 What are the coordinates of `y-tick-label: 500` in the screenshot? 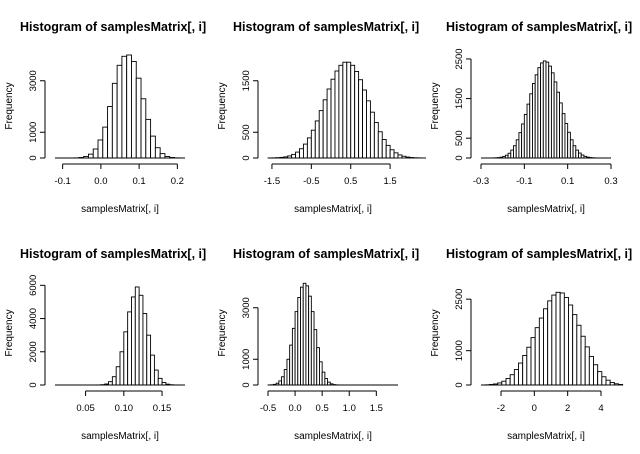 It's located at (246, 132).